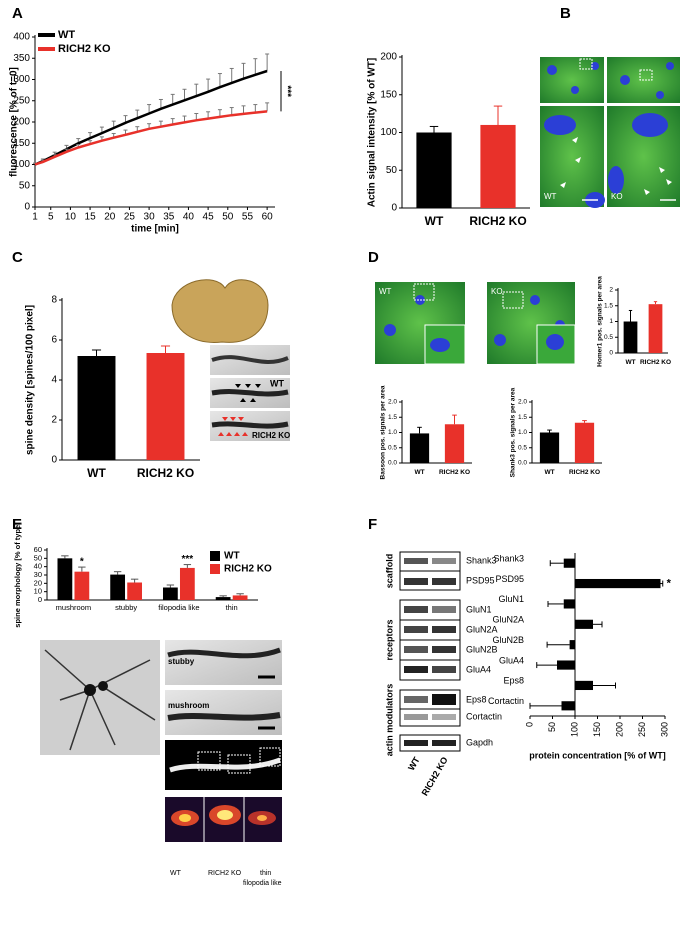  What do you see at coordinates (155, 229) in the screenshot?
I see `x-axis-label: time [min]` at bounding box center [155, 229].